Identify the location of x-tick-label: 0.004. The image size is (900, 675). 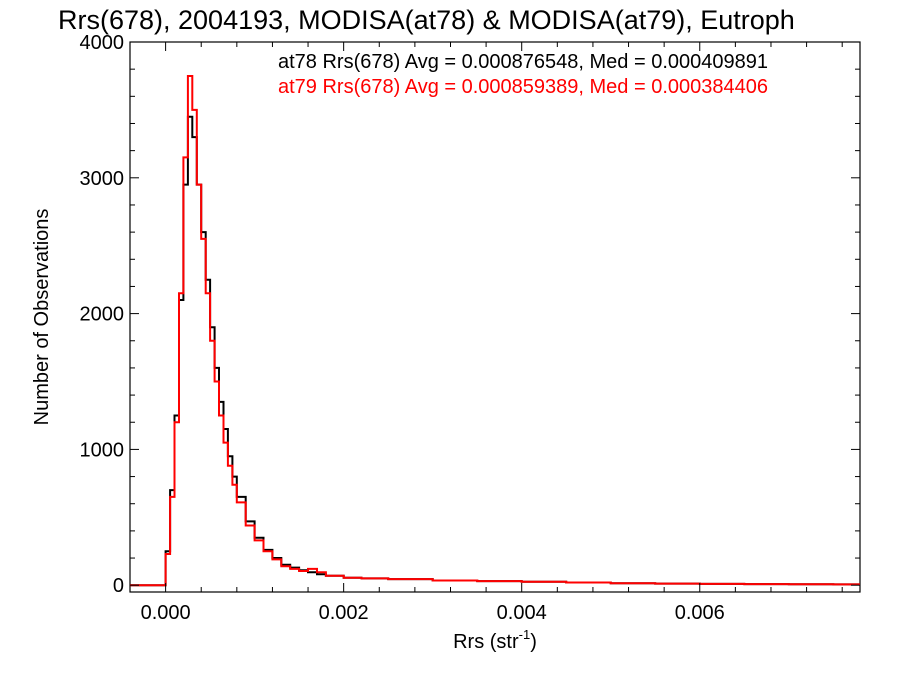
(522, 613).